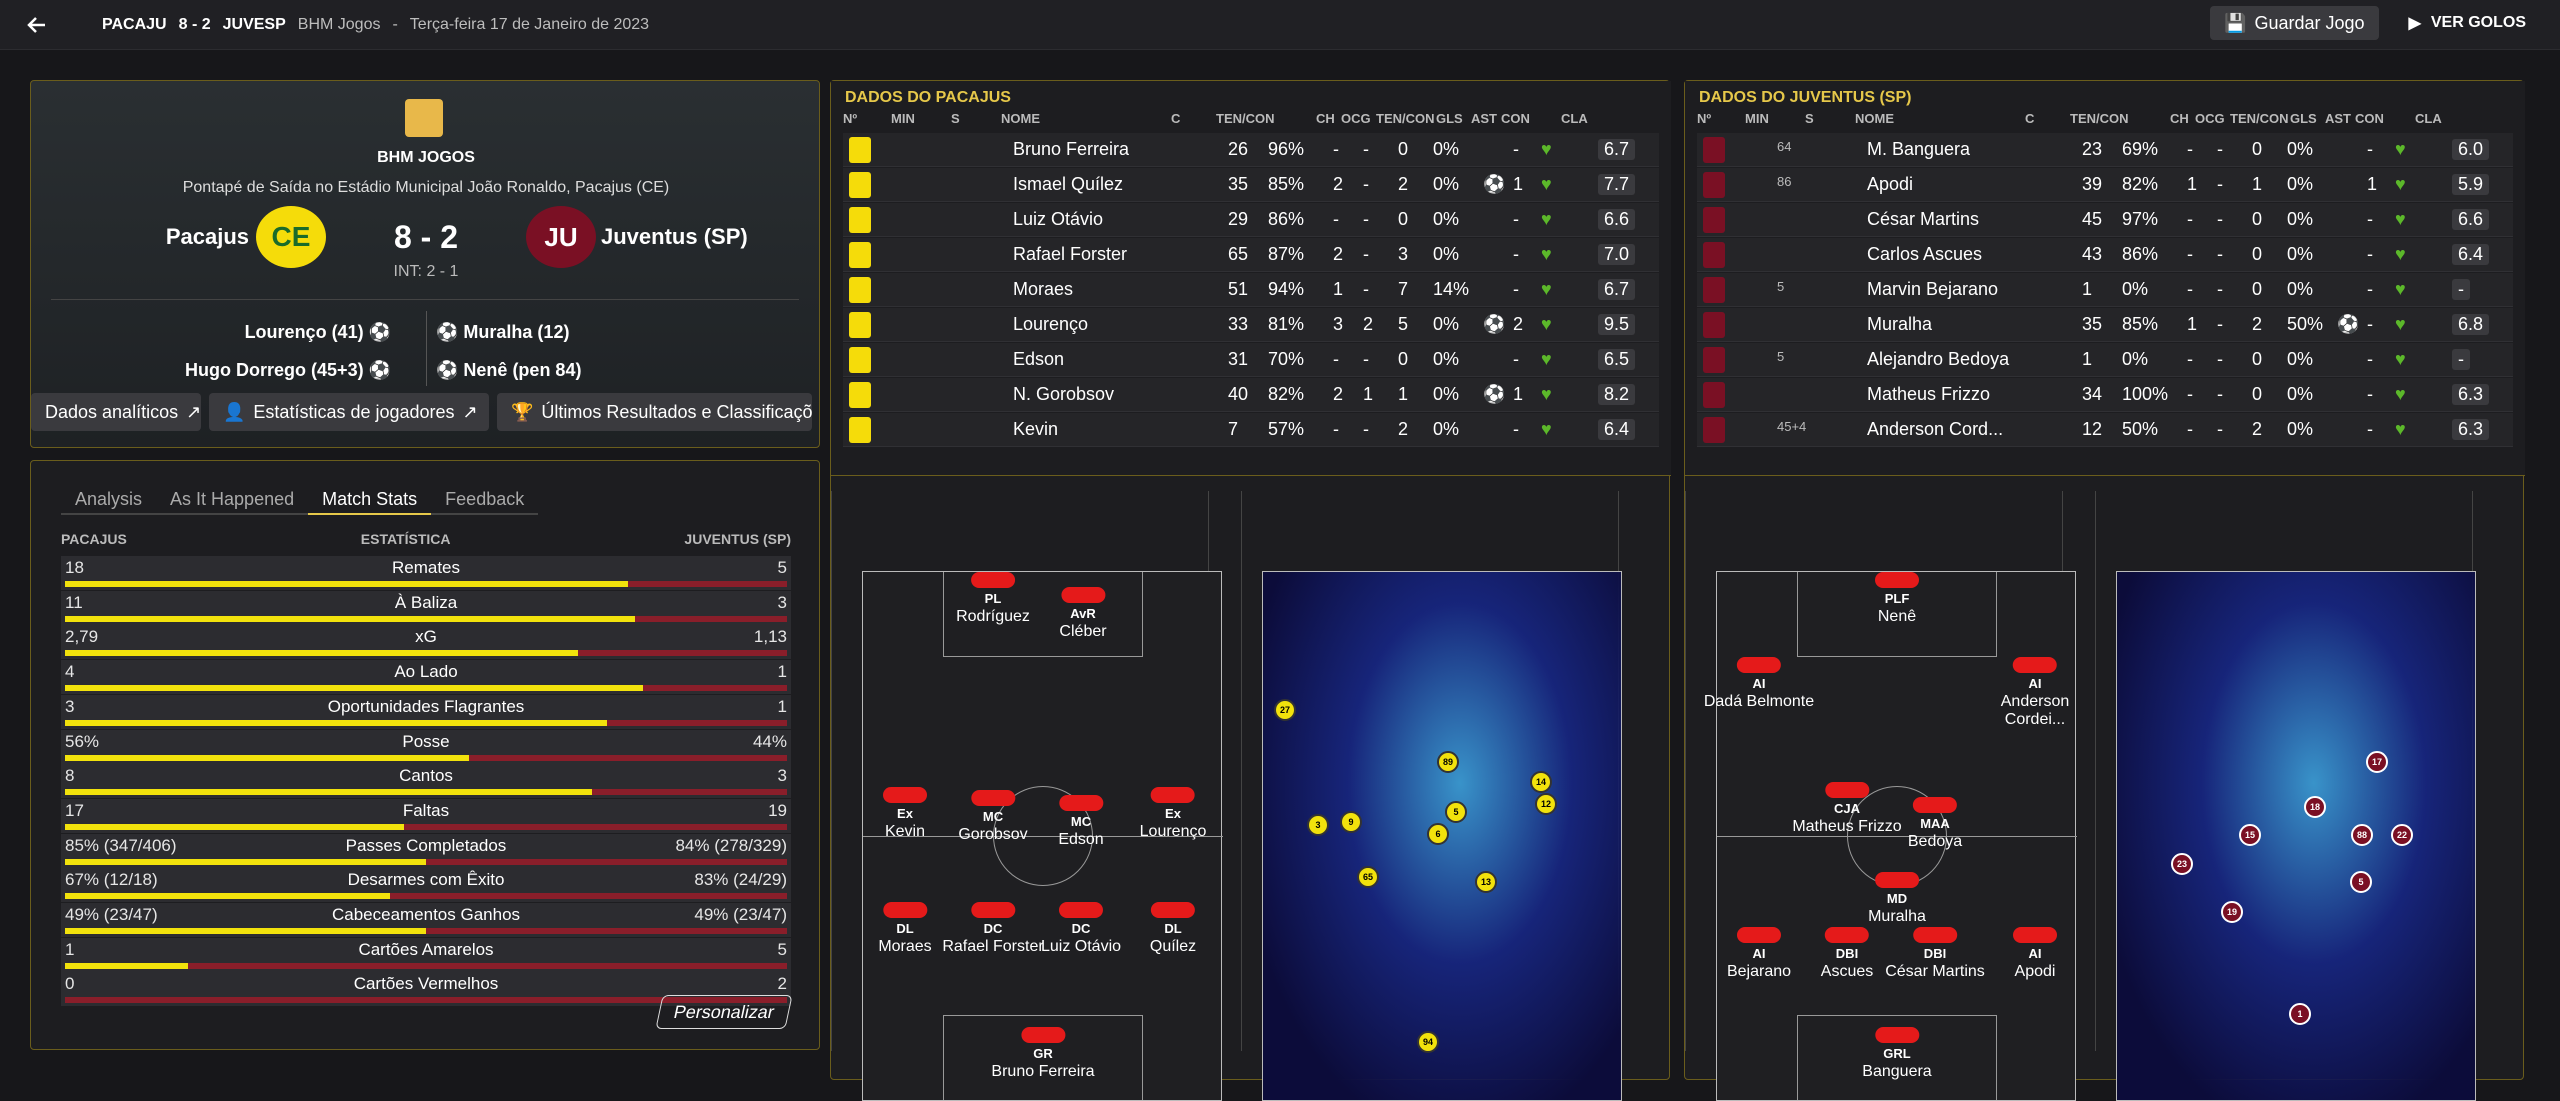  What do you see at coordinates (1251, 220) in the screenshot?
I see `player-row: Luiz Otávio 29 86% - - 0 0% - ♥ 6.6` at bounding box center [1251, 220].